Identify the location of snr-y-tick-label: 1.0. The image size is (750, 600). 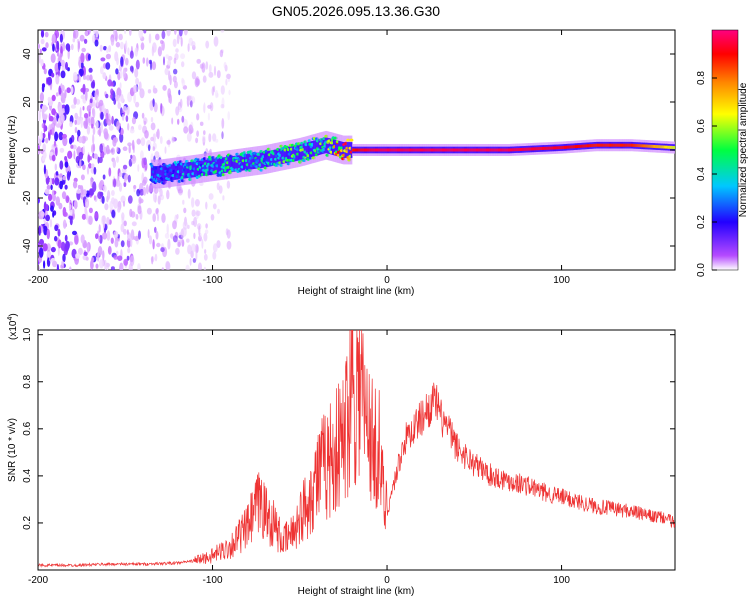
(27, 334).